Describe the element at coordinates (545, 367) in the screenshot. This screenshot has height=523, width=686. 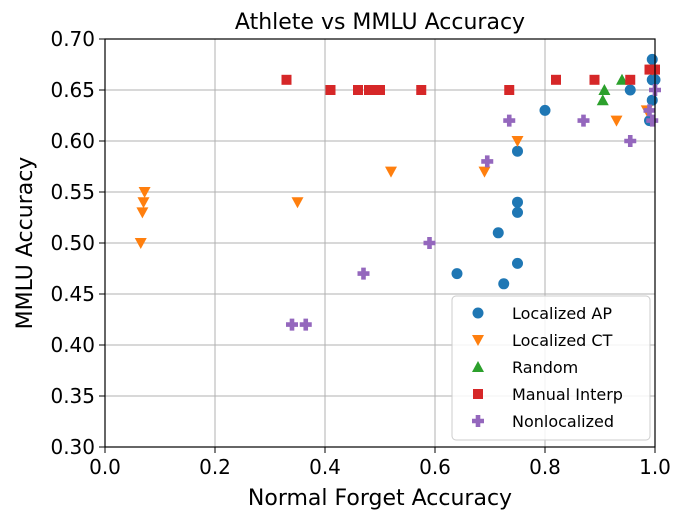
I see `legend-label-random: Random` at that location.